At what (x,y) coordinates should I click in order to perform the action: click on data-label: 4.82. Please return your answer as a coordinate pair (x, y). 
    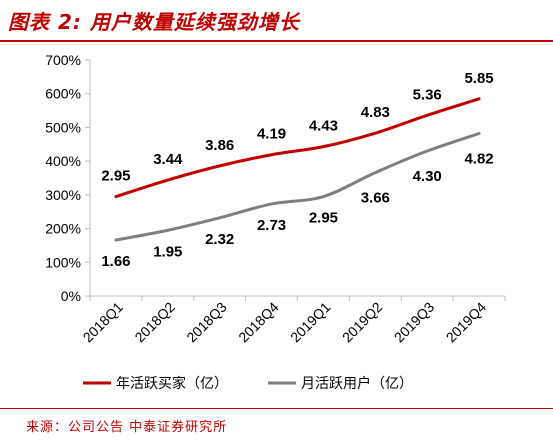
    Looking at the image, I should click on (478, 158).